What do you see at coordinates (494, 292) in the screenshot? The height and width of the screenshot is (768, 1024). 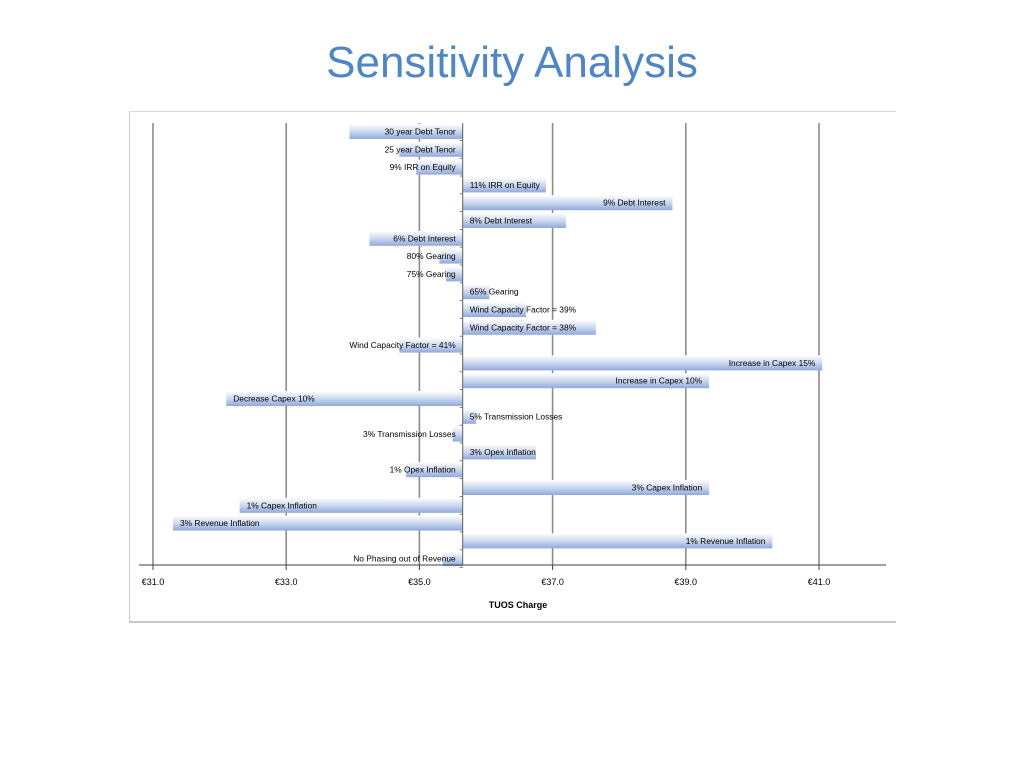 I see `bar-label: 65% Gearing` at bounding box center [494, 292].